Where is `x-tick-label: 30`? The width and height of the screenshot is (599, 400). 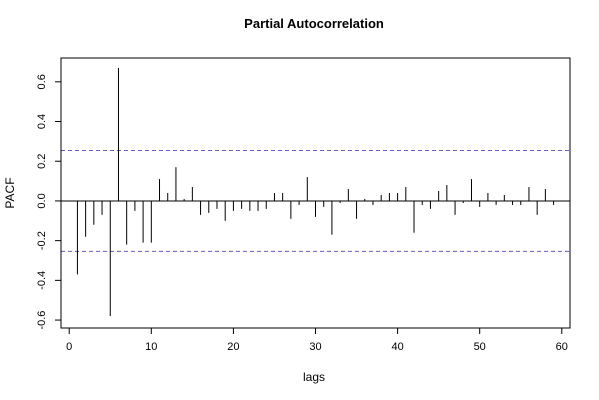 x-tick-label: 30 is located at coordinates (315, 347).